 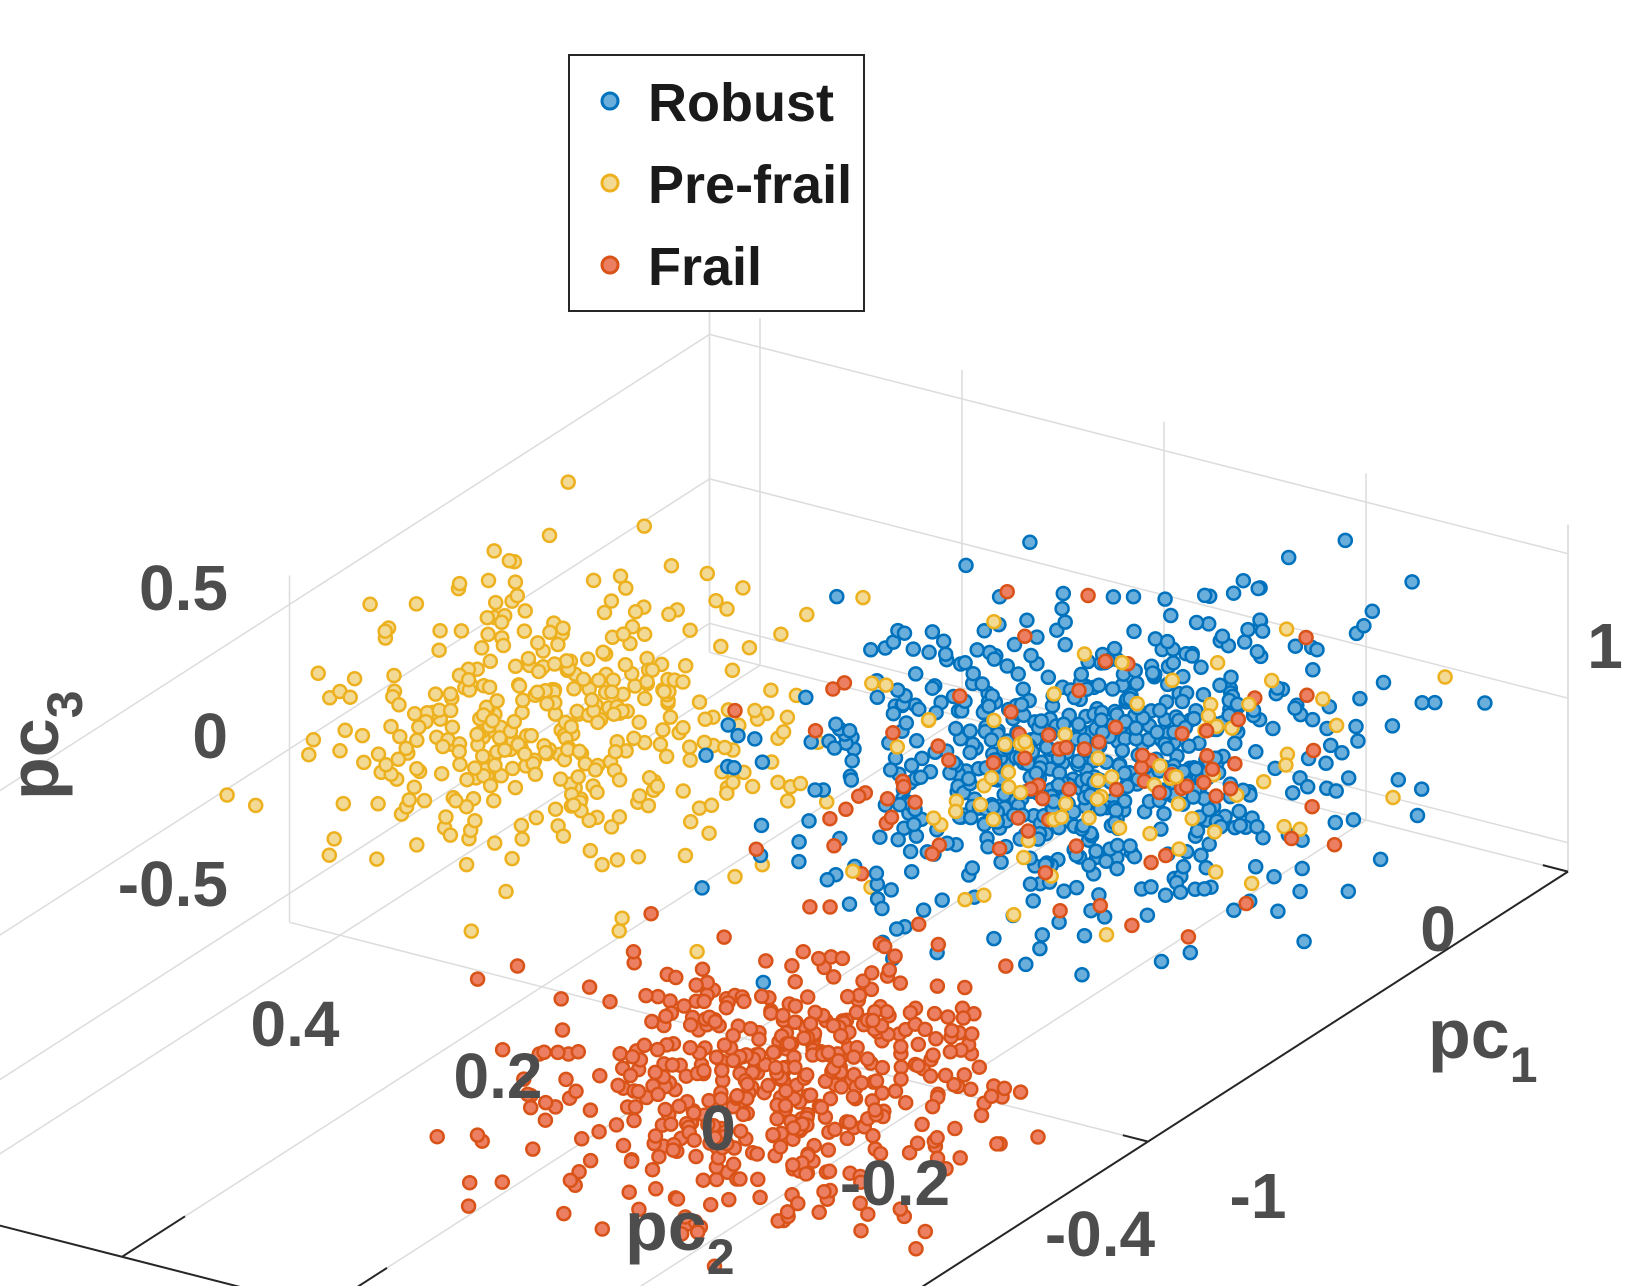 I want to click on z-tick-label: 0.5, so click(x=183, y=588).